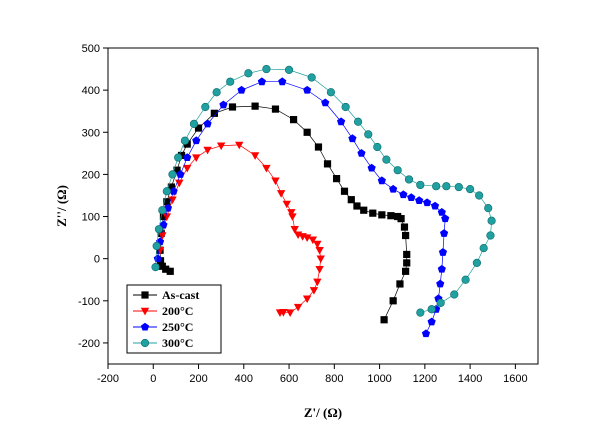  I want to click on legend-marker, so click(145, 326).